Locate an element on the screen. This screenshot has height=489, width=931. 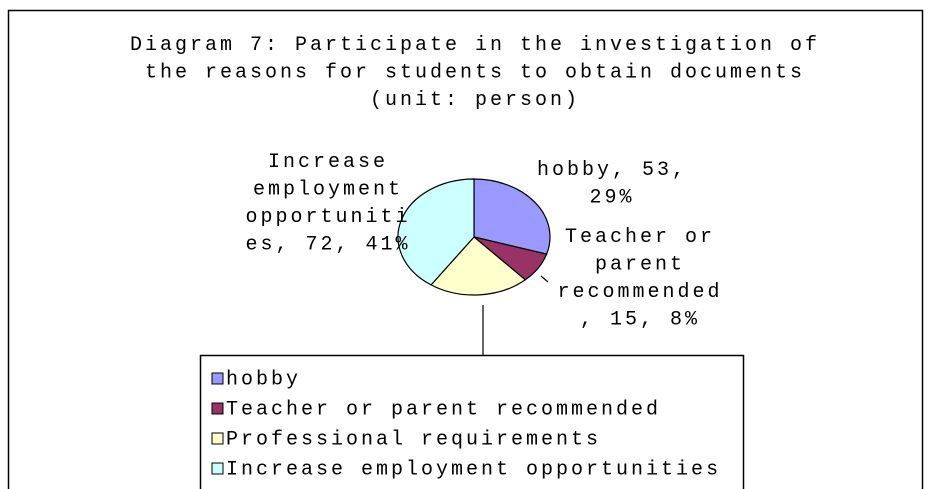
legend-label: Increase employment opportunities is located at coordinates (473, 469).